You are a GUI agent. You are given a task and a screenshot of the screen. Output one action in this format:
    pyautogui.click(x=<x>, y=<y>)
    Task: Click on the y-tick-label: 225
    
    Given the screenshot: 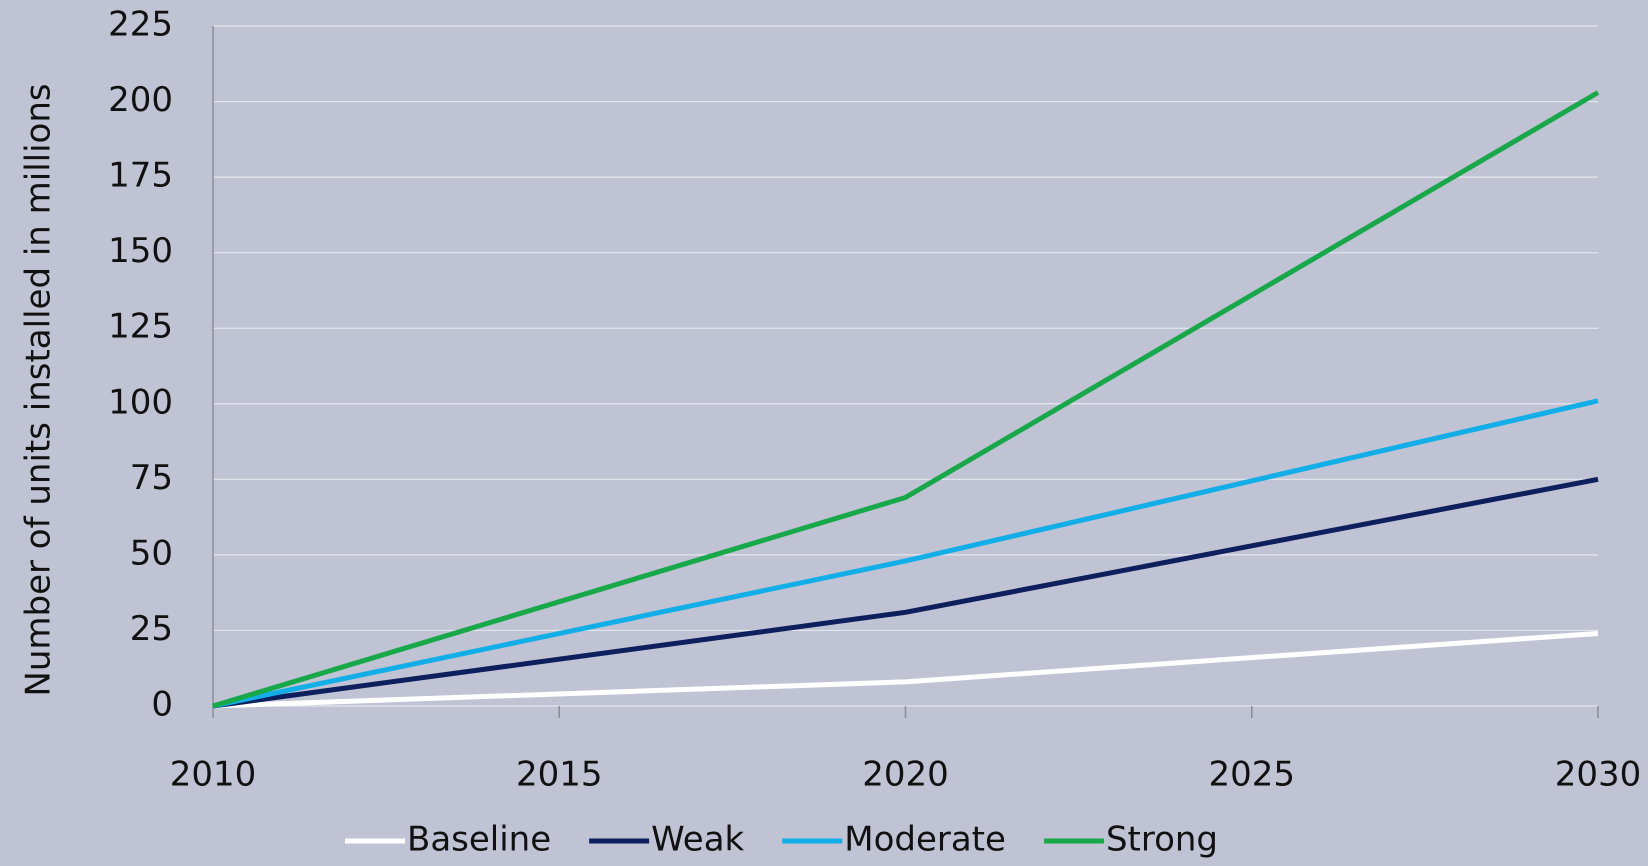 What is the action you would take?
    pyautogui.click(x=140, y=25)
    